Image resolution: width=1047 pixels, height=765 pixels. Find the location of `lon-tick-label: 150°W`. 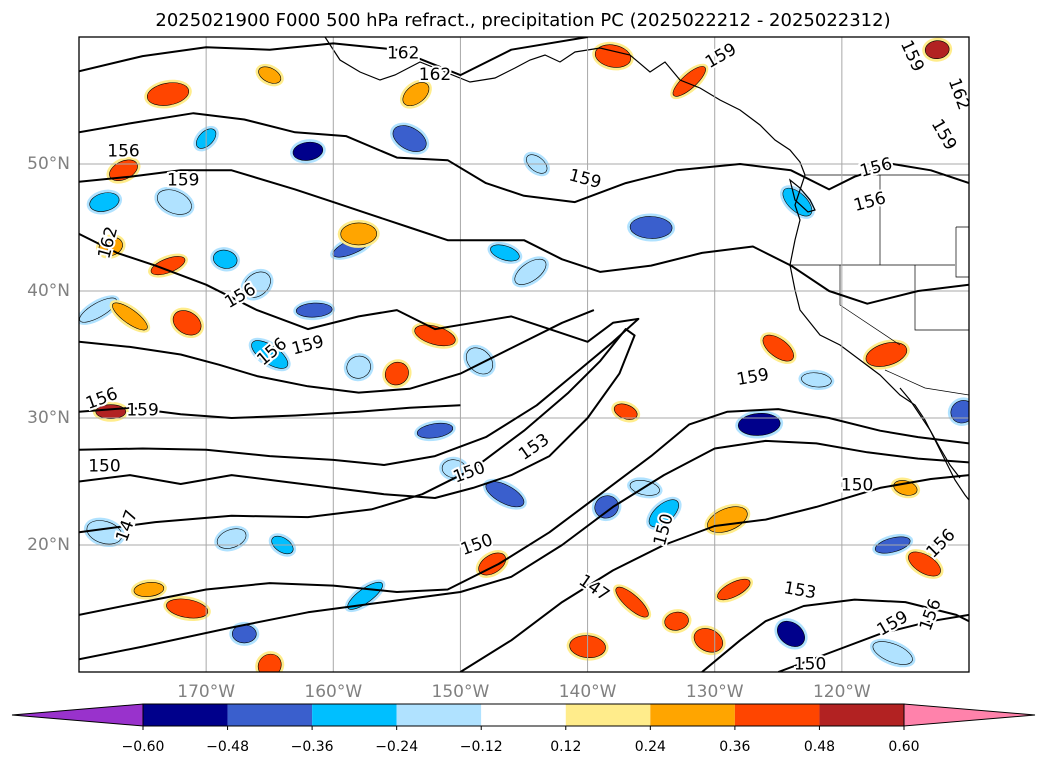

lon-tick-label: 150°W is located at coordinates (461, 692).